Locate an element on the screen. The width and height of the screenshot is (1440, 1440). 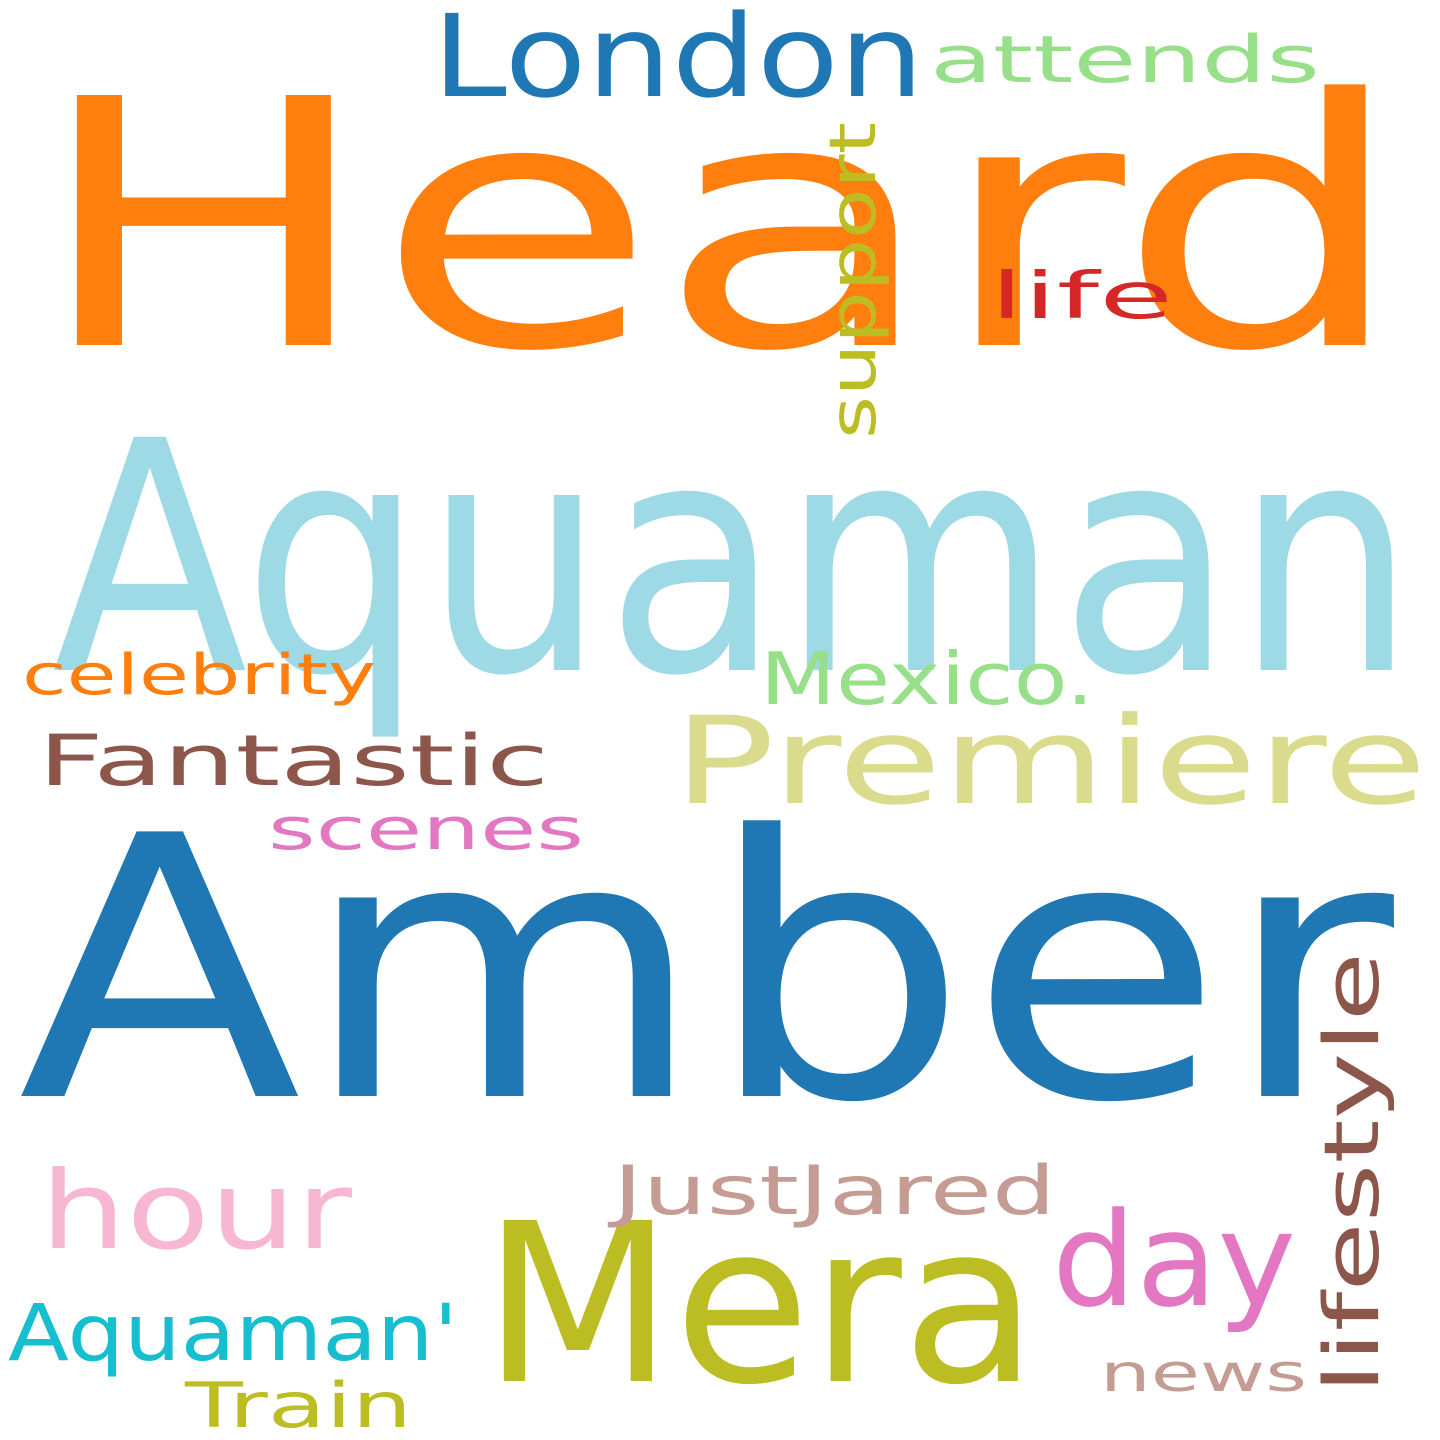
word-justjared: JustJared is located at coordinates (834, 1191).